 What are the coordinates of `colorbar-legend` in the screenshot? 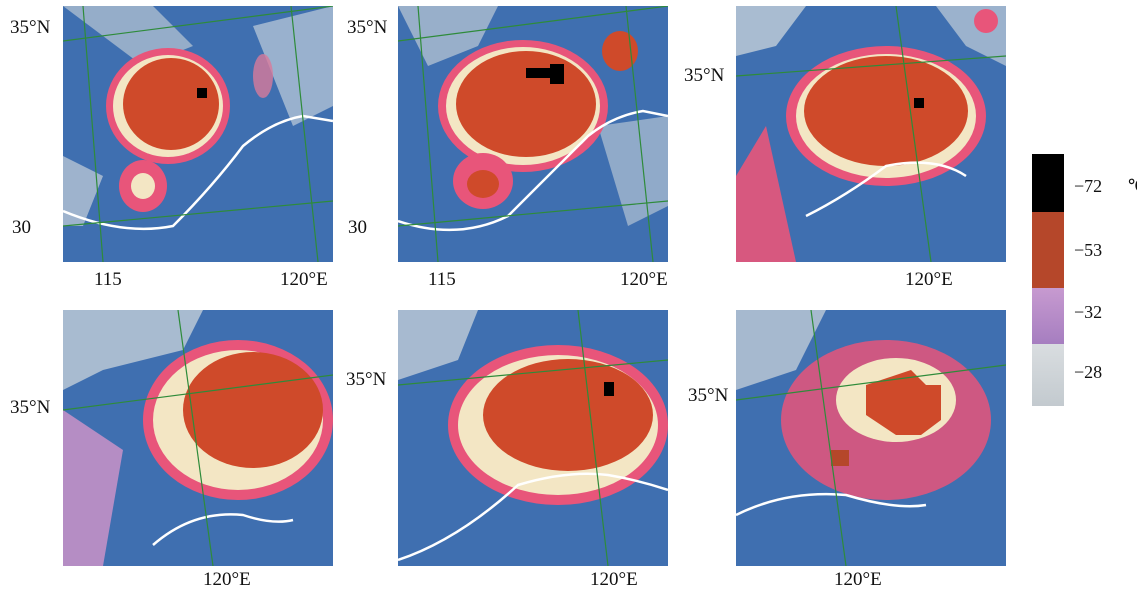 It's located at (1048, 280).